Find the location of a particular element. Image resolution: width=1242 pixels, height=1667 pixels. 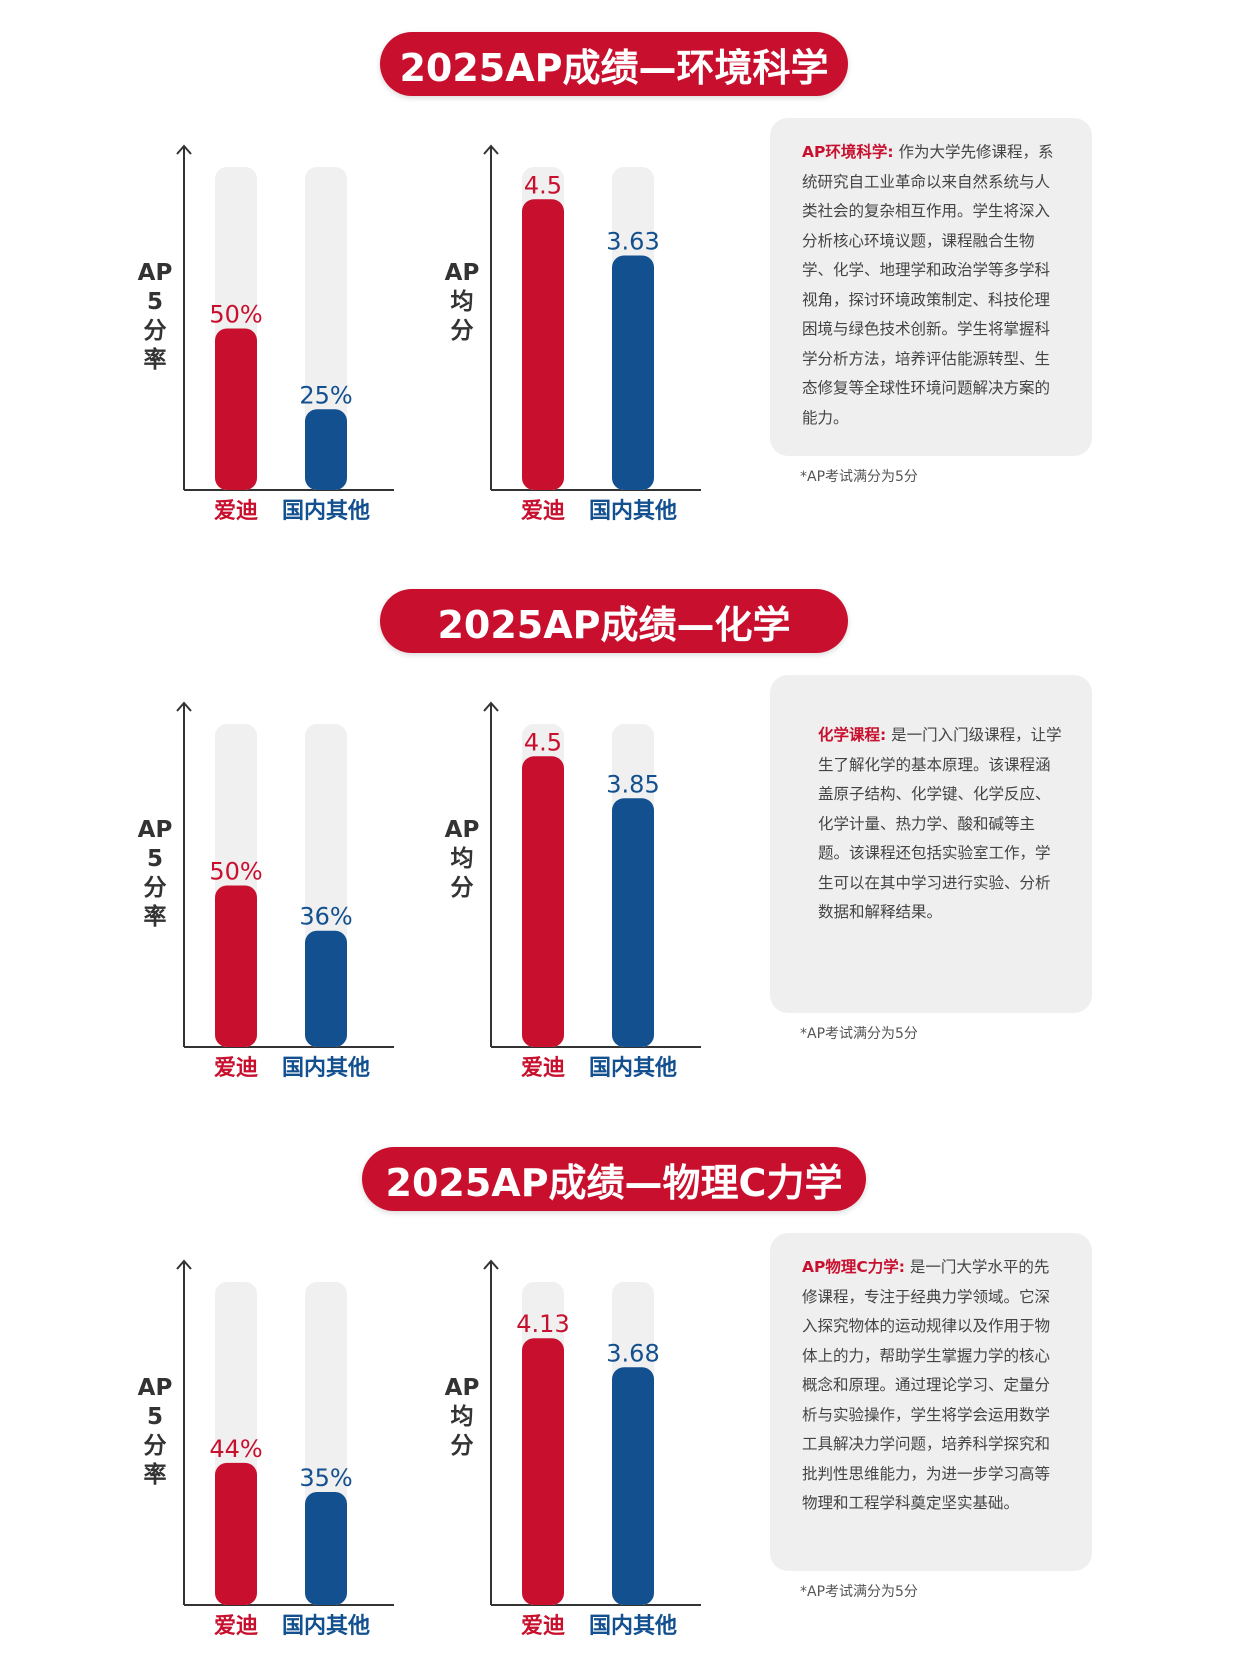

data-label: 25% is located at coordinates (325, 395).